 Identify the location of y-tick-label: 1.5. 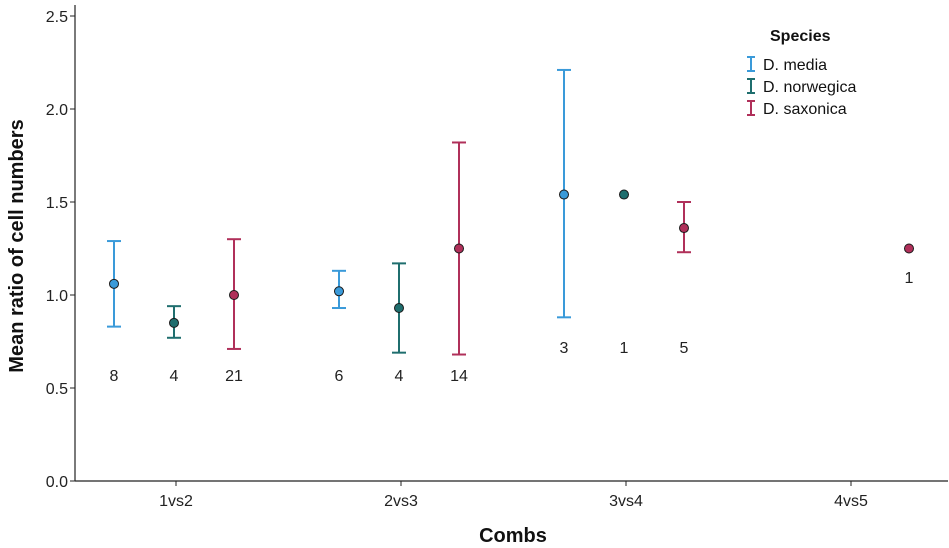
(57, 203).